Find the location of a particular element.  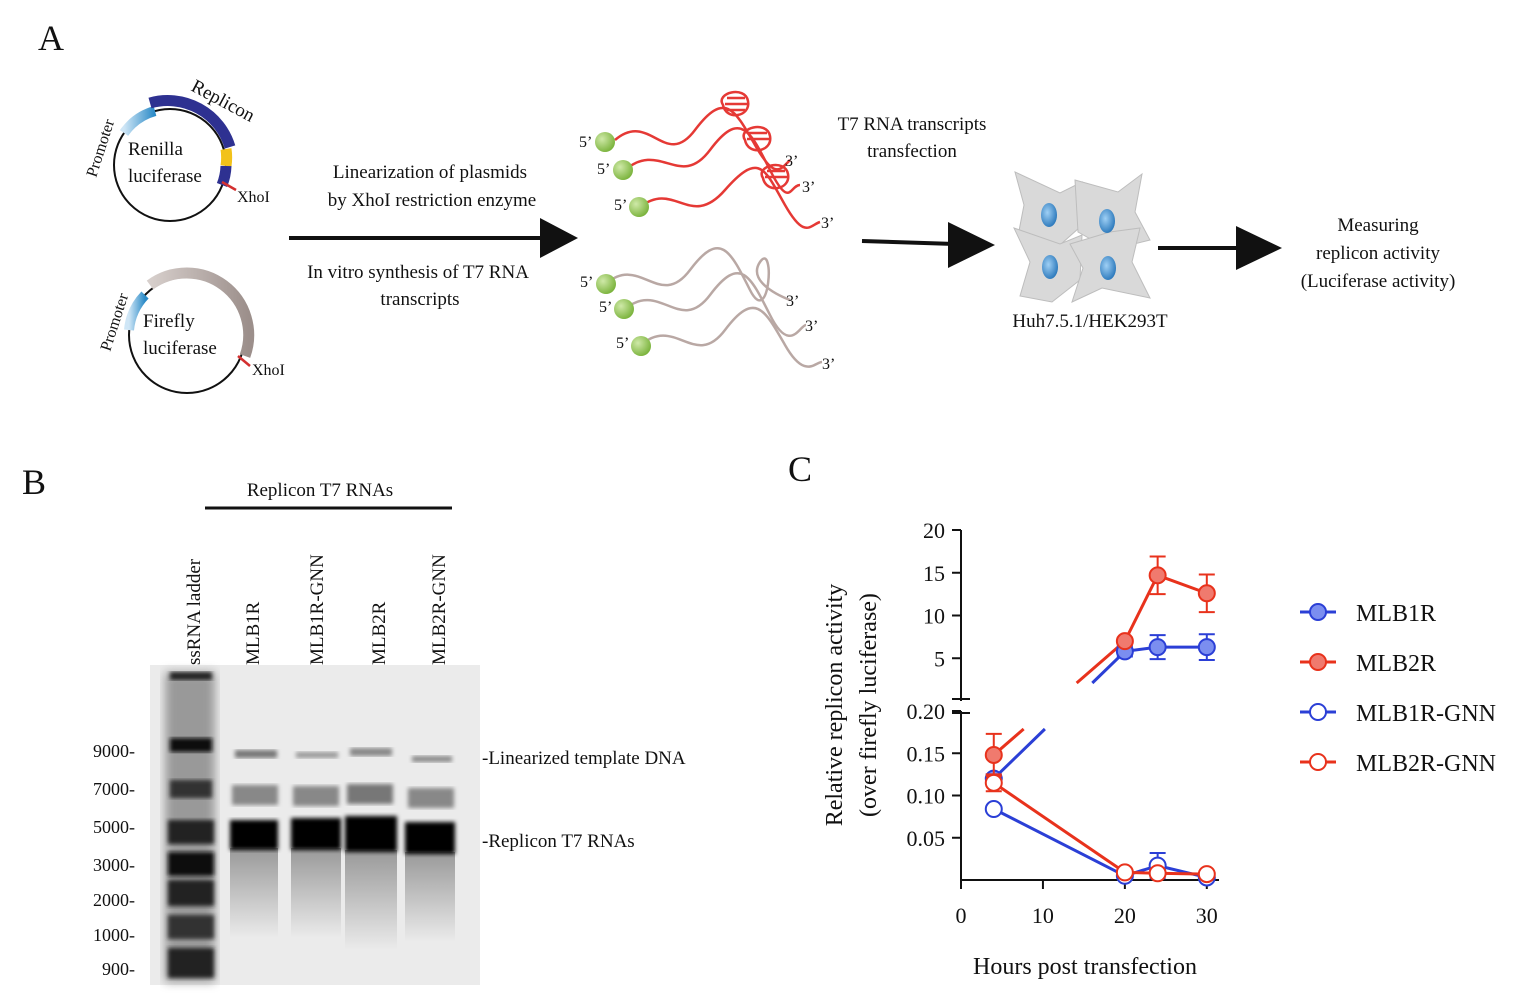

band-label: -Replicon T7 RNAs is located at coordinates (558, 841).